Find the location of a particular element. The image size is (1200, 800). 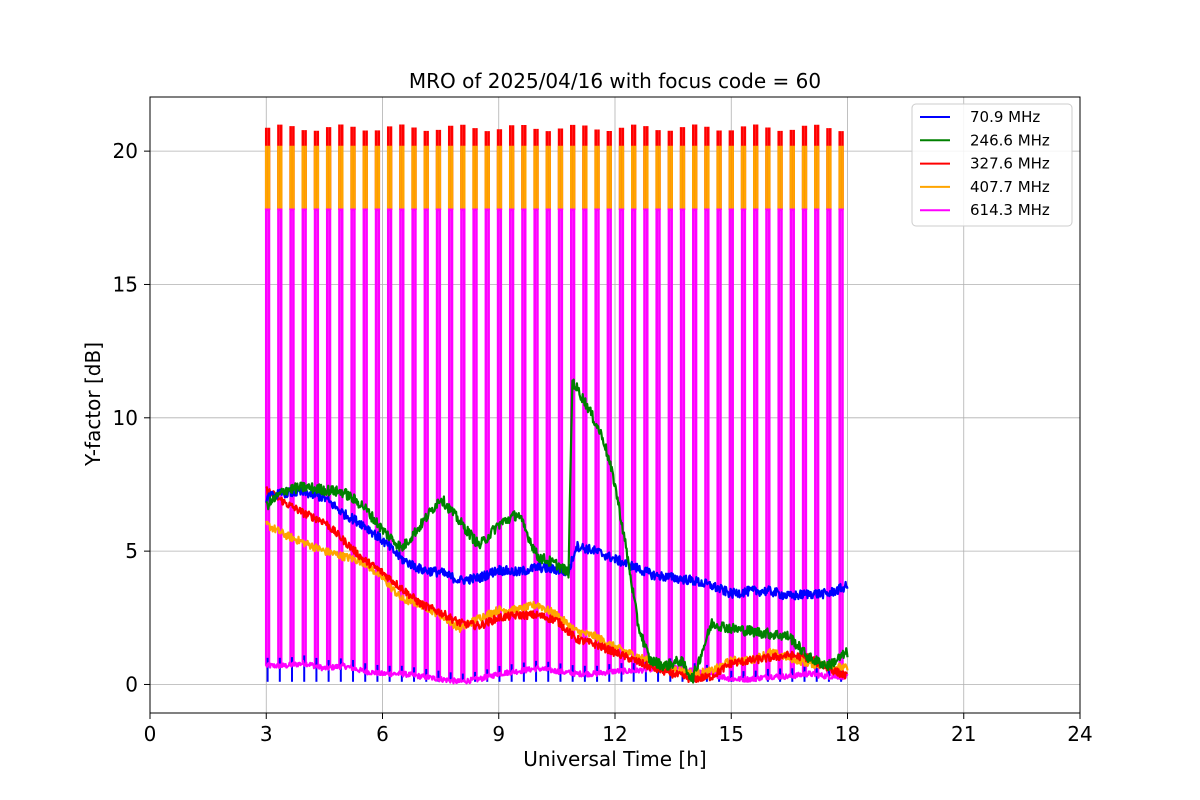

x-tick-label: 24 is located at coordinates (1079, 734).